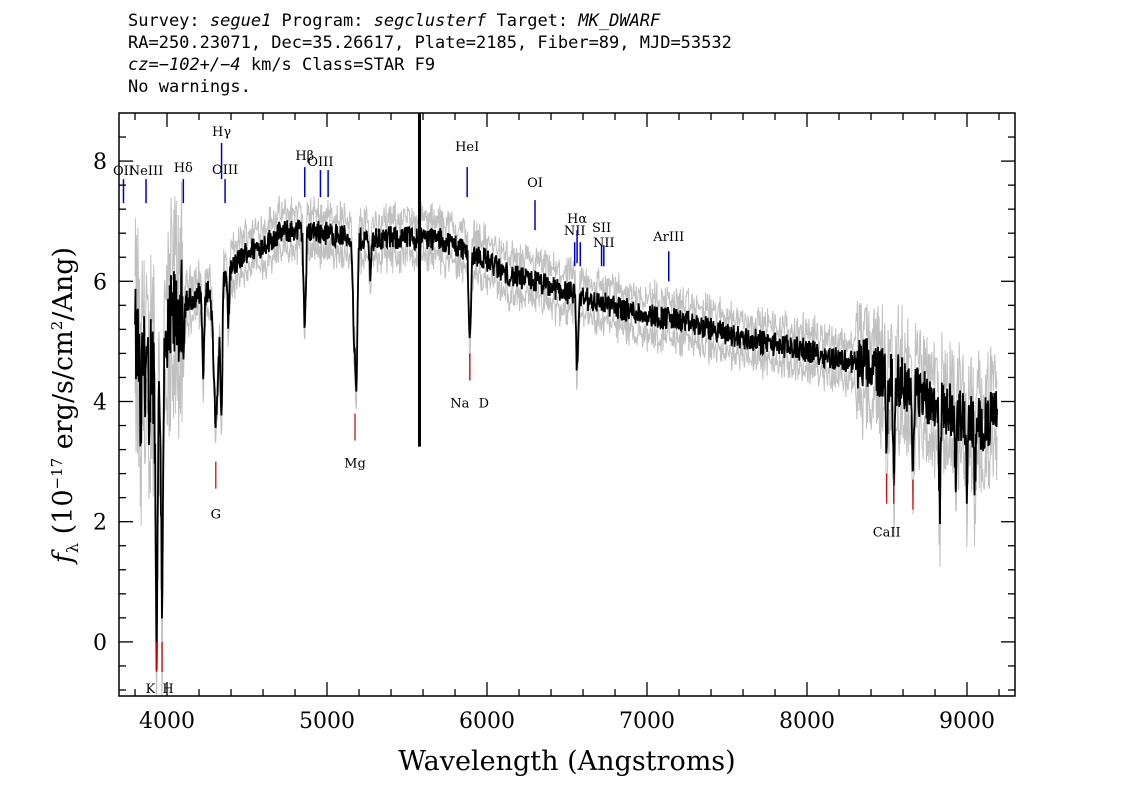 The height and width of the screenshot is (810, 1134). What do you see at coordinates (327, 721) in the screenshot?
I see `x-tick-label: 5000` at bounding box center [327, 721].